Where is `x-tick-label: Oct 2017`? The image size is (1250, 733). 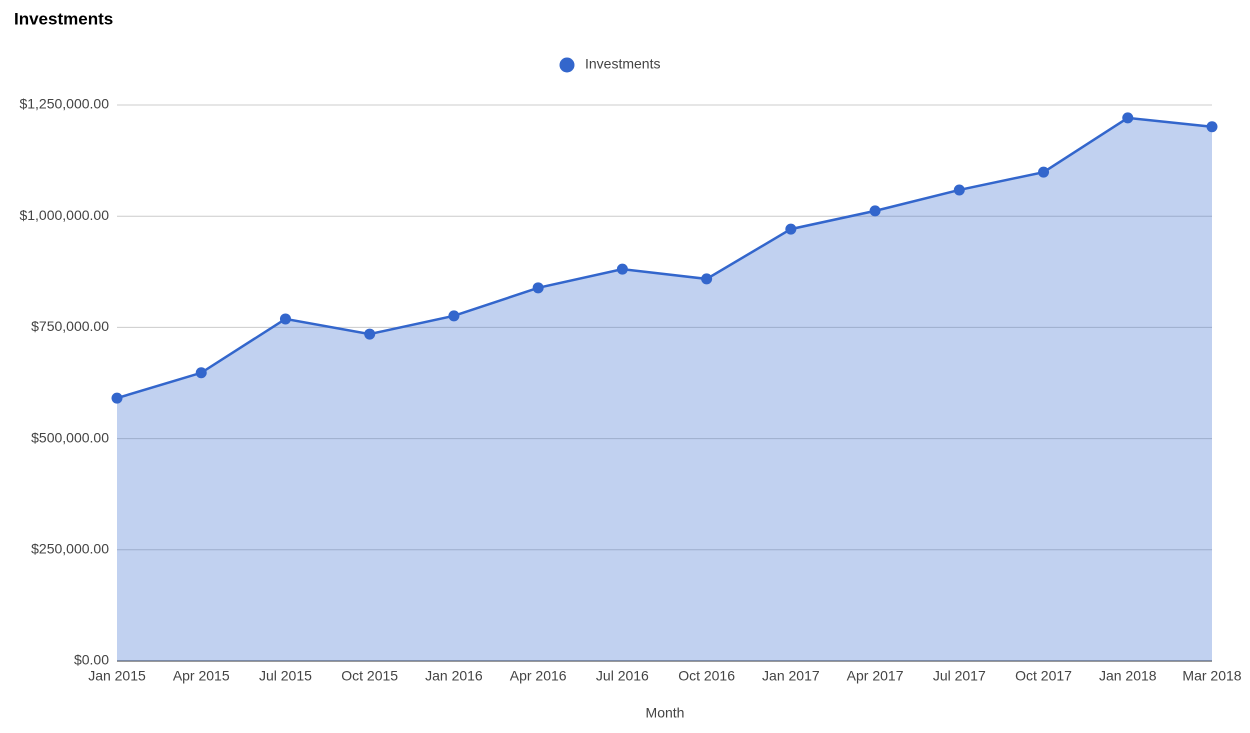
x-tick-label: Oct 2017 is located at coordinates (1043, 676).